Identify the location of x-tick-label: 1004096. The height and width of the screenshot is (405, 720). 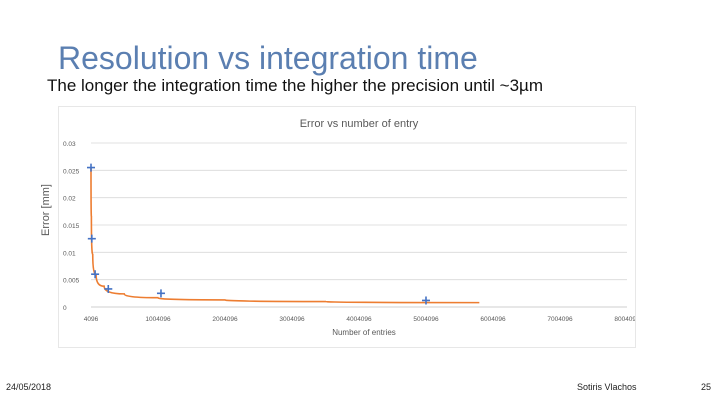
(158, 319).